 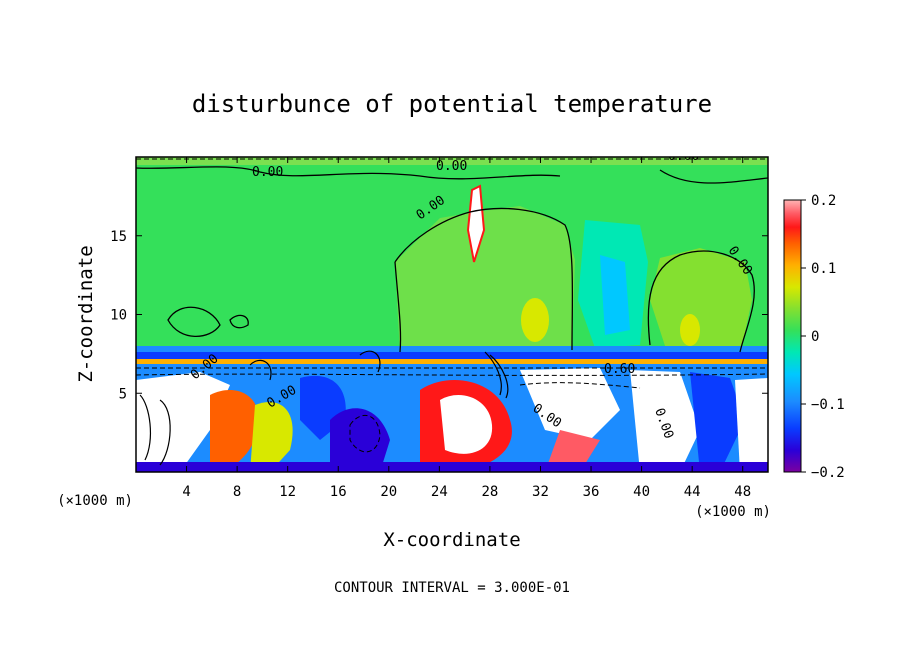 What do you see at coordinates (287, 492) in the screenshot?
I see `x-tick-label: 12` at bounding box center [287, 492].